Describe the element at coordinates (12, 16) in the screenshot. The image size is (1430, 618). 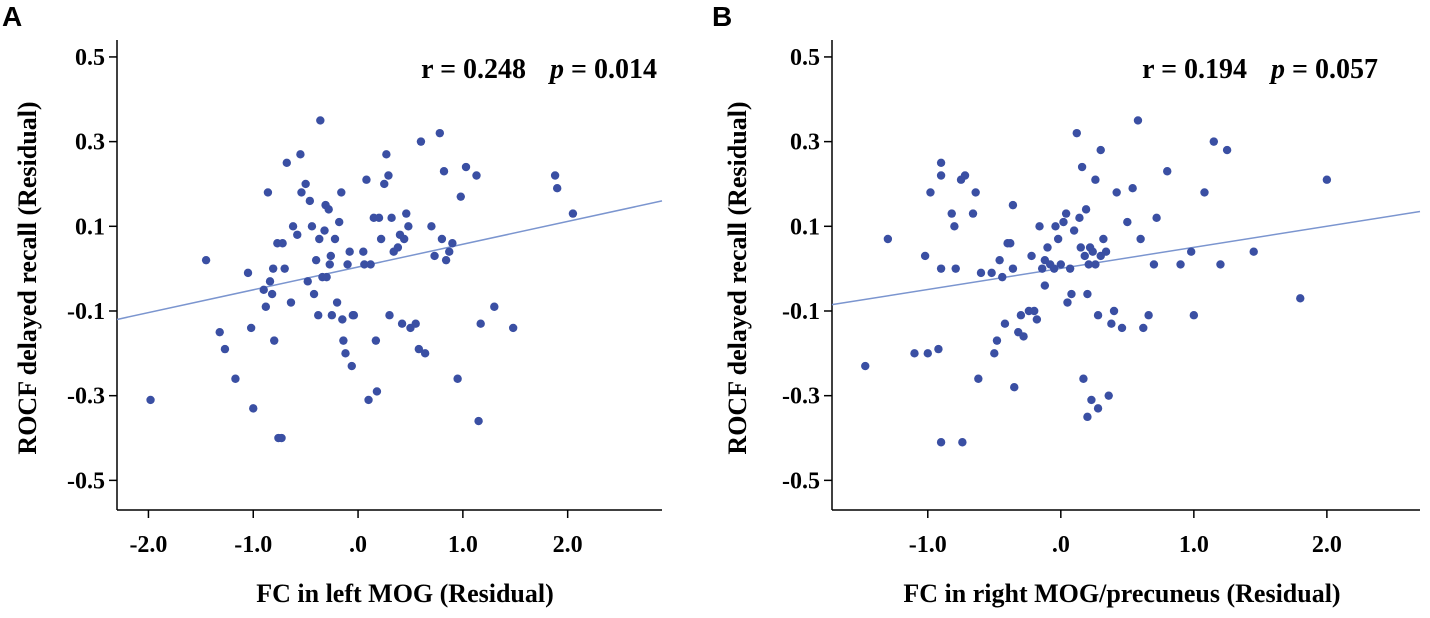
I see `panel-letter-a: A` at that location.